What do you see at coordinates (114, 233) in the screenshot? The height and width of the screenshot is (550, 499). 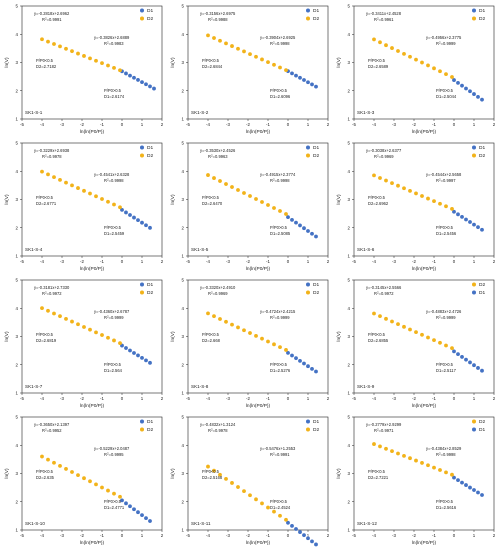 I see `value-d1: D1=2.5459` at bounding box center [114, 233].